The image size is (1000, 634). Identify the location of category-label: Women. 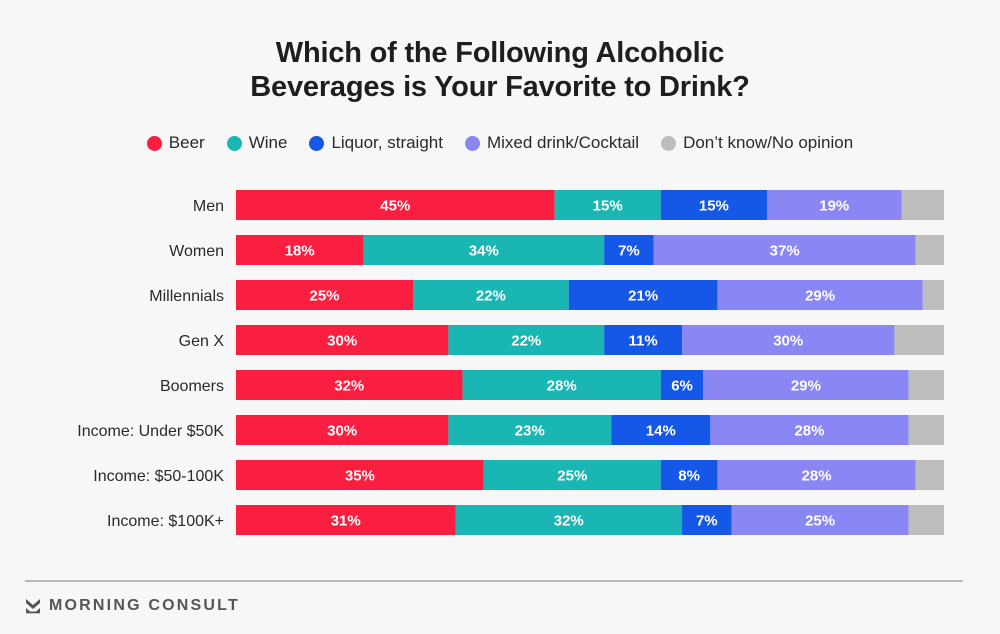
(196, 251).